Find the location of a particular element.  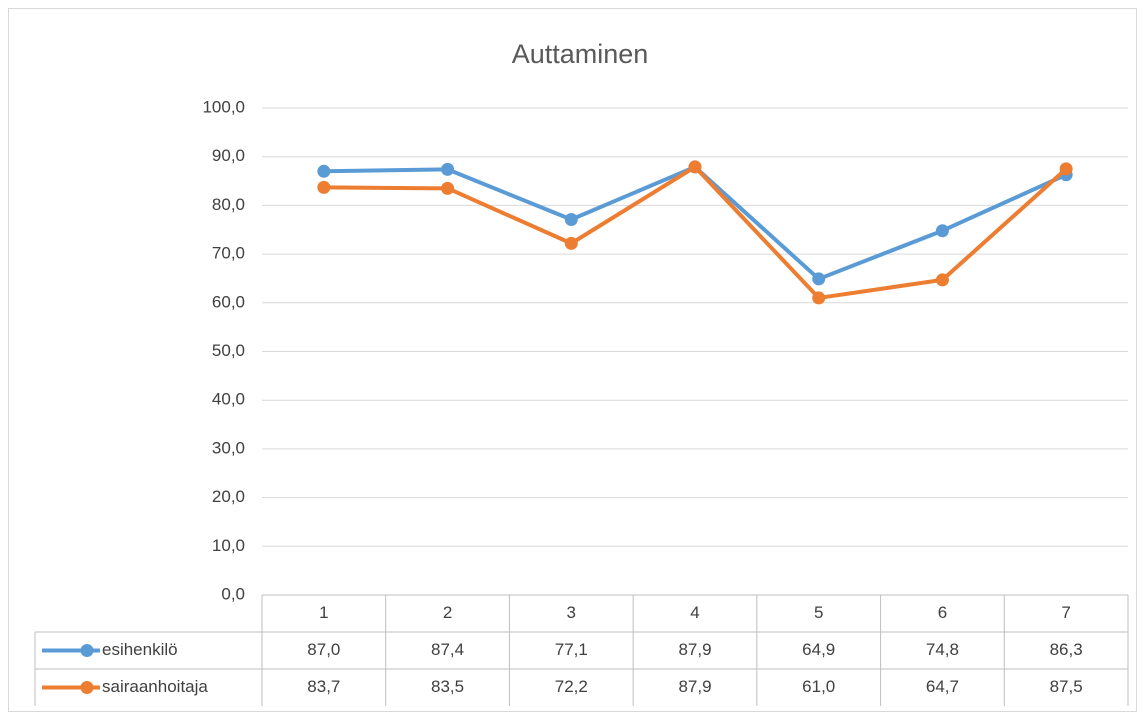

table-value: 83,7 is located at coordinates (323, 686).